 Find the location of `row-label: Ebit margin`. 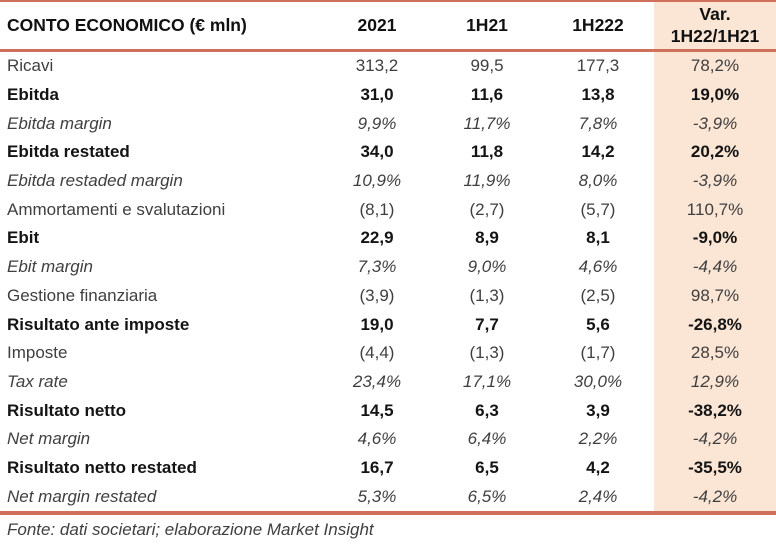

row-label: Ebit margin is located at coordinates (50, 267).